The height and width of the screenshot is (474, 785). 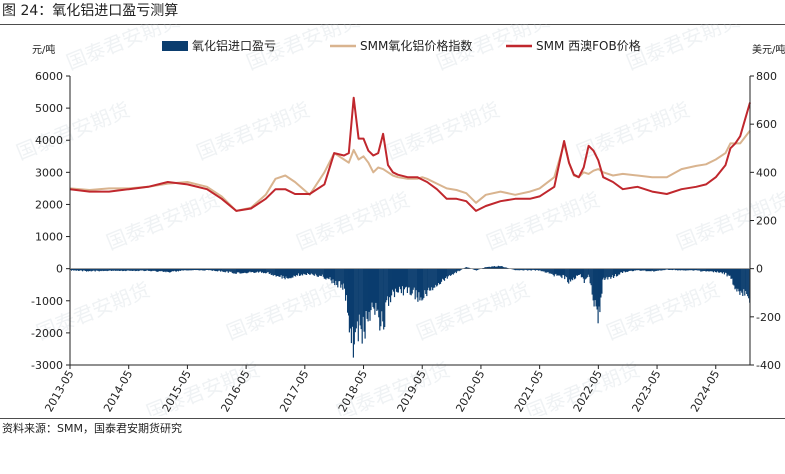 I want to click on y-right-unit: 美元/吨, so click(x=768, y=49).